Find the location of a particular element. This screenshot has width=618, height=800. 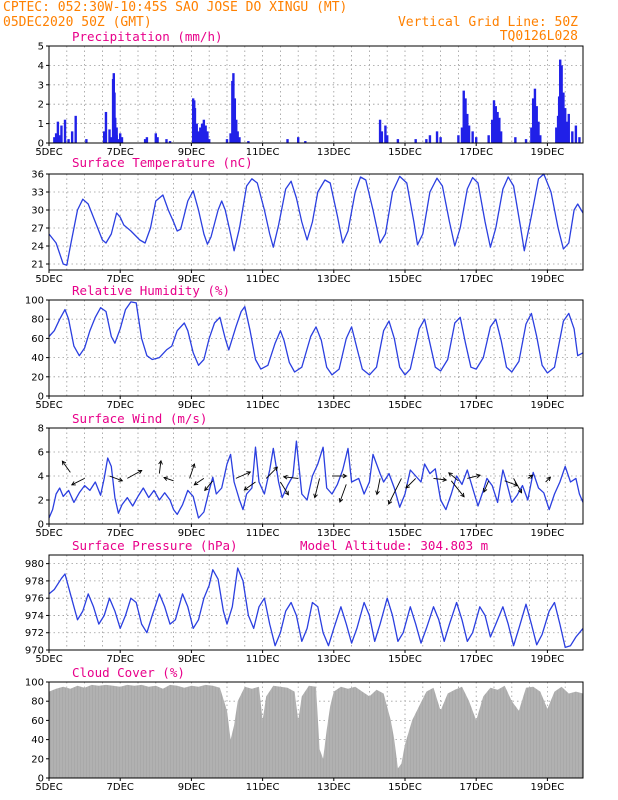

y-tick-label: 33 is located at coordinates (37, 193).